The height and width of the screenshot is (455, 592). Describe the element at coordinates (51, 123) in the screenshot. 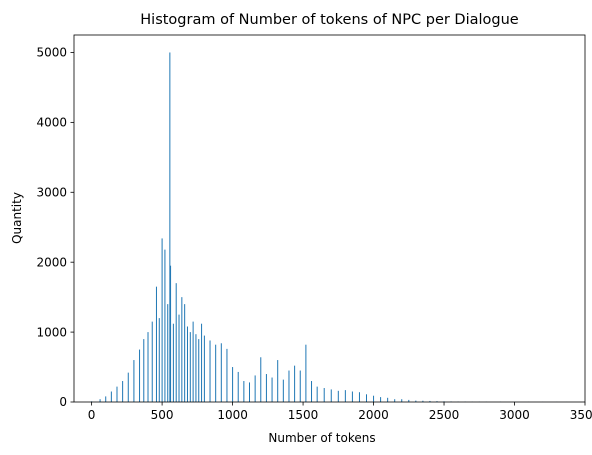

I see `y-tick-label: 4000` at that location.